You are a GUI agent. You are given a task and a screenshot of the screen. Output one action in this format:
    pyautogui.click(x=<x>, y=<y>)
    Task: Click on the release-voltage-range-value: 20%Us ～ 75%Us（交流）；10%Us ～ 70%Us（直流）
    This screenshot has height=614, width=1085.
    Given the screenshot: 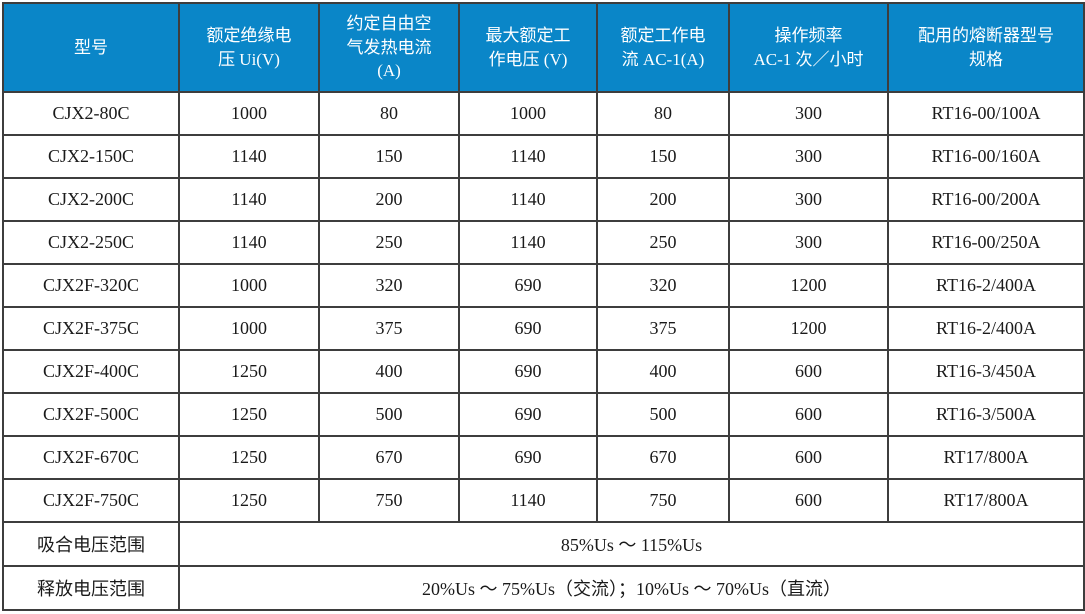 What is the action you would take?
    pyautogui.click(x=631, y=588)
    